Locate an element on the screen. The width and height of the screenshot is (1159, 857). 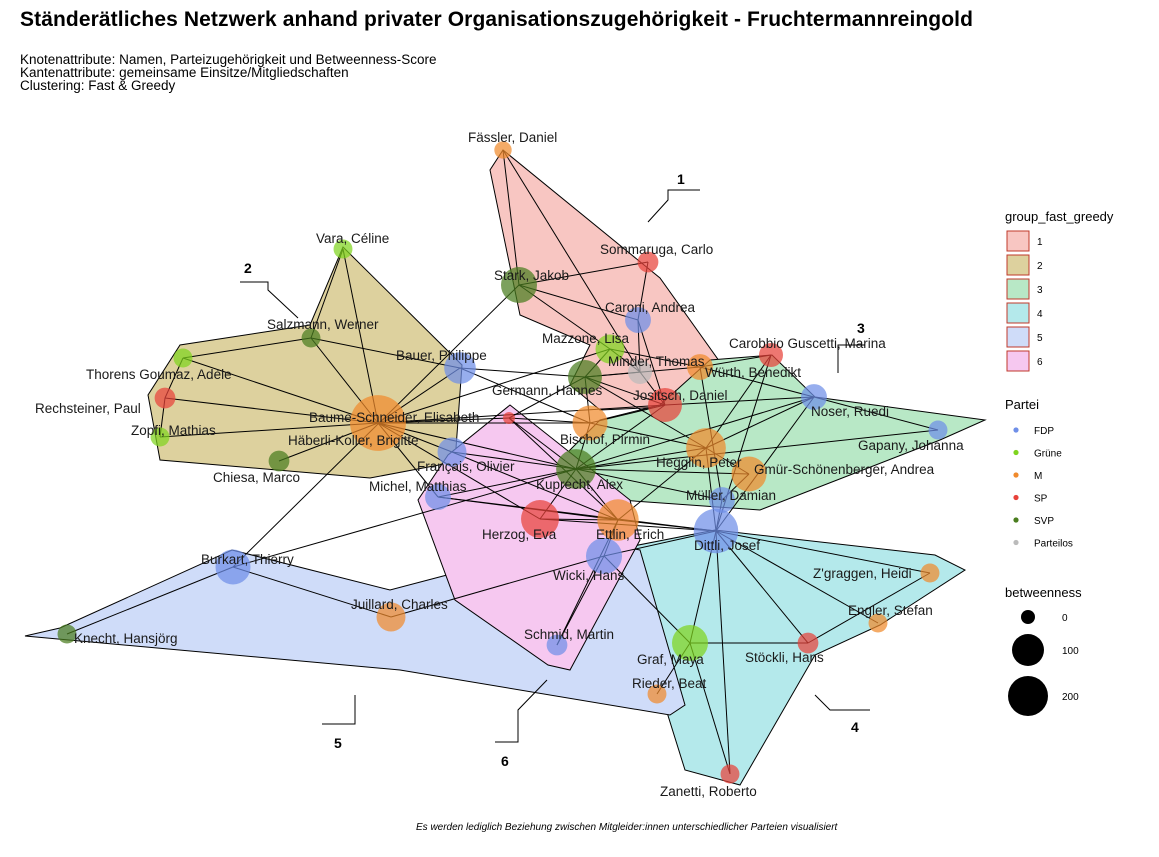
node-carobbio-guscetti-marina is located at coordinates (771, 355).